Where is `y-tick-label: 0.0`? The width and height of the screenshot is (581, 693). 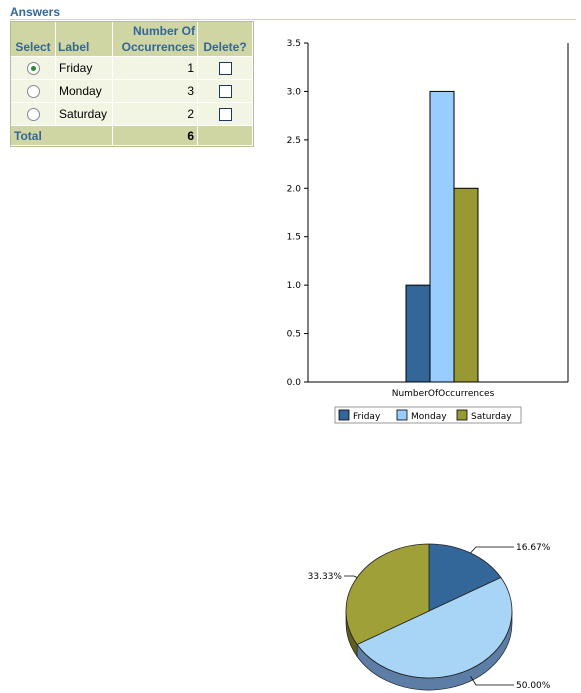 y-tick-label: 0.0 is located at coordinates (294, 383).